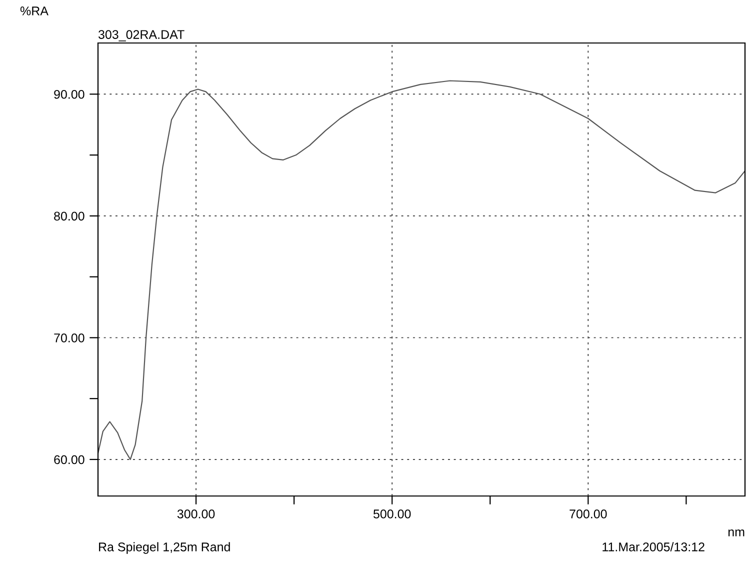 This screenshot has height=568, width=755. I want to click on y-tick-label: 70.00, so click(69, 337).